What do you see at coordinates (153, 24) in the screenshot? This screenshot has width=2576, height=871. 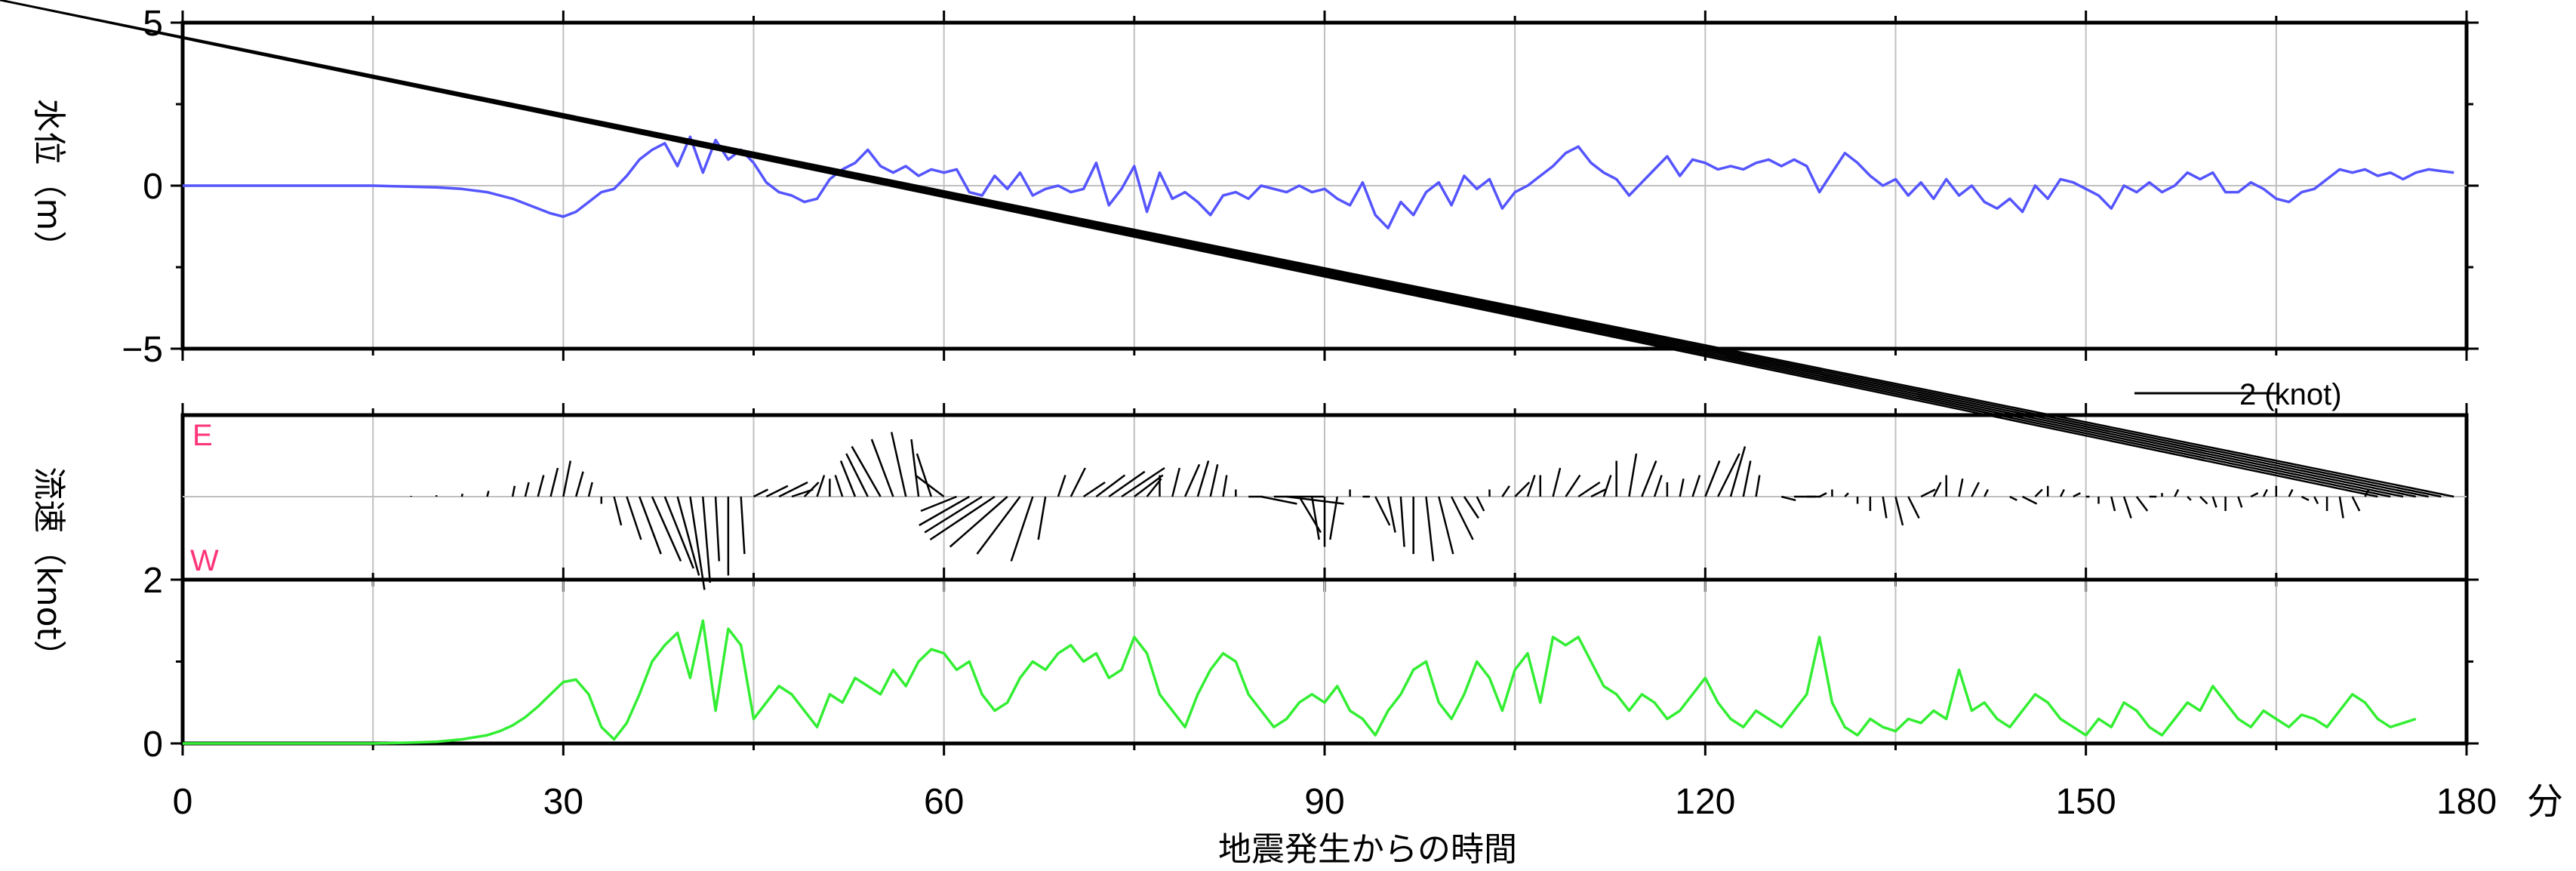 I see `water-level-y-tick-label: 5` at bounding box center [153, 24].